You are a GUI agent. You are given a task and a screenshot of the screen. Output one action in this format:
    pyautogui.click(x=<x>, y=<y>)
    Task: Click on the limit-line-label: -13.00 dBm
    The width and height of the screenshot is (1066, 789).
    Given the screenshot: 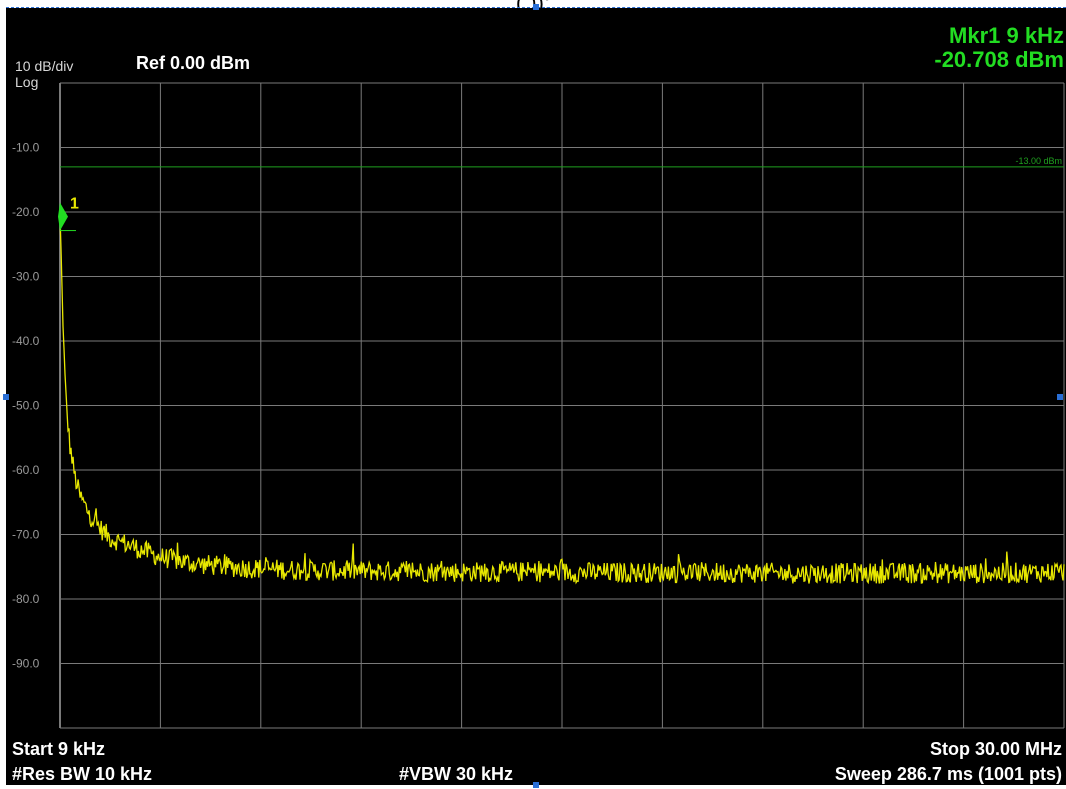 What is the action you would take?
    pyautogui.click(x=1038, y=161)
    